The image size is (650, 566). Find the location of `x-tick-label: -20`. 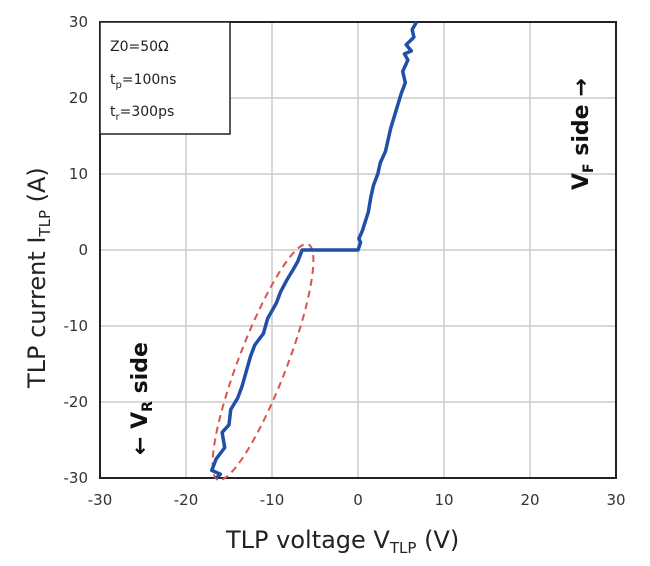

x-tick-label: -20 is located at coordinates (186, 500).